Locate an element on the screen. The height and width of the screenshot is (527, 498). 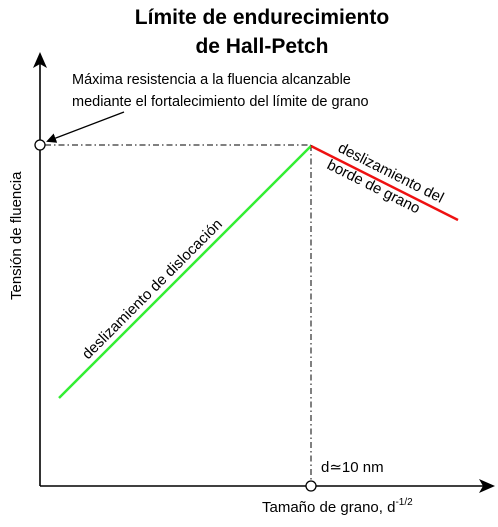
x-axis-label-exponent: -1/2 is located at coordinates (404, 502).